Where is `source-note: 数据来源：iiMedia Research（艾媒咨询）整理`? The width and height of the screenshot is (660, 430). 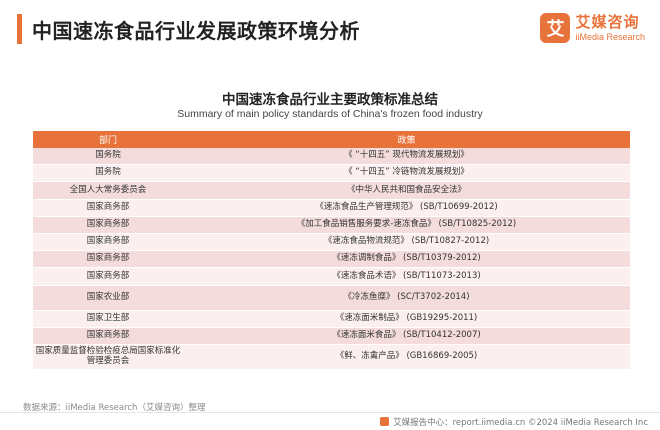 source-note: 数据来源：iiMedia Research（艾媒咨询）整理 is located at coordinates (114, 408).